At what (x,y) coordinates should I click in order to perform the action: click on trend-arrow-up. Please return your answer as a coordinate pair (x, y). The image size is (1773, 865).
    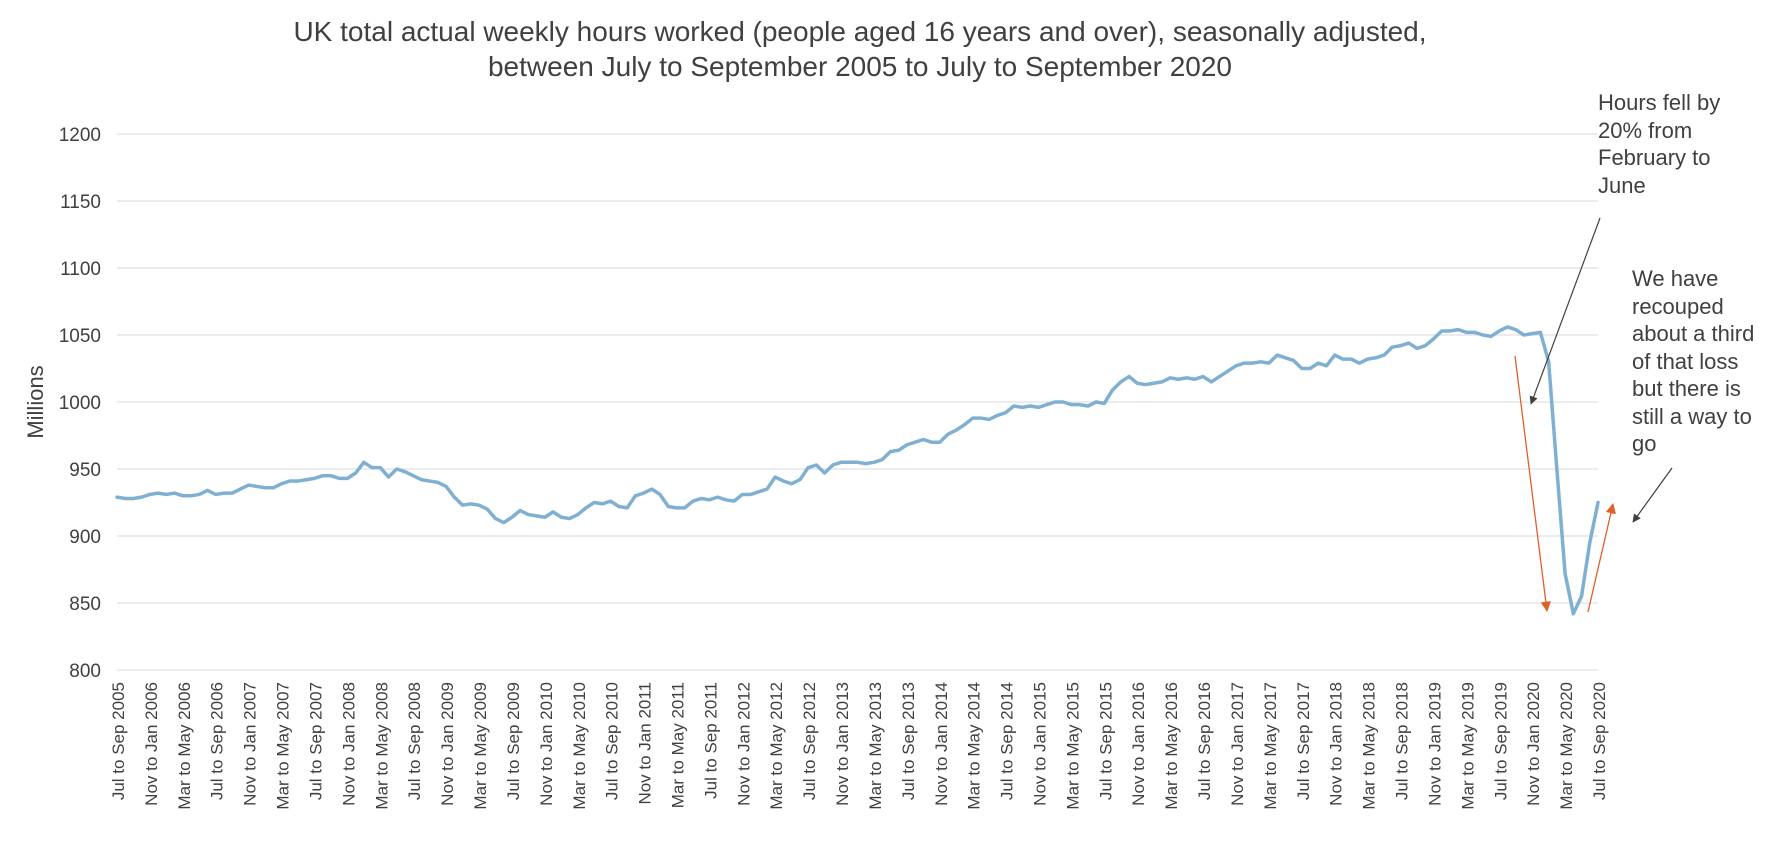
    Looking at the image, I should click on (1601, 557).